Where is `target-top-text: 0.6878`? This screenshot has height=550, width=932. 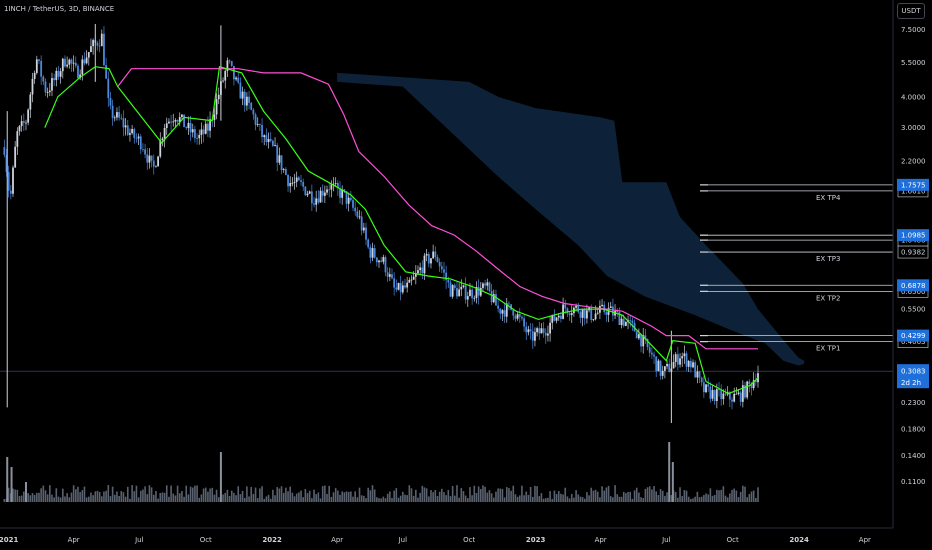 target-top-text: 0.6878 is located at coordinates (913, 286).